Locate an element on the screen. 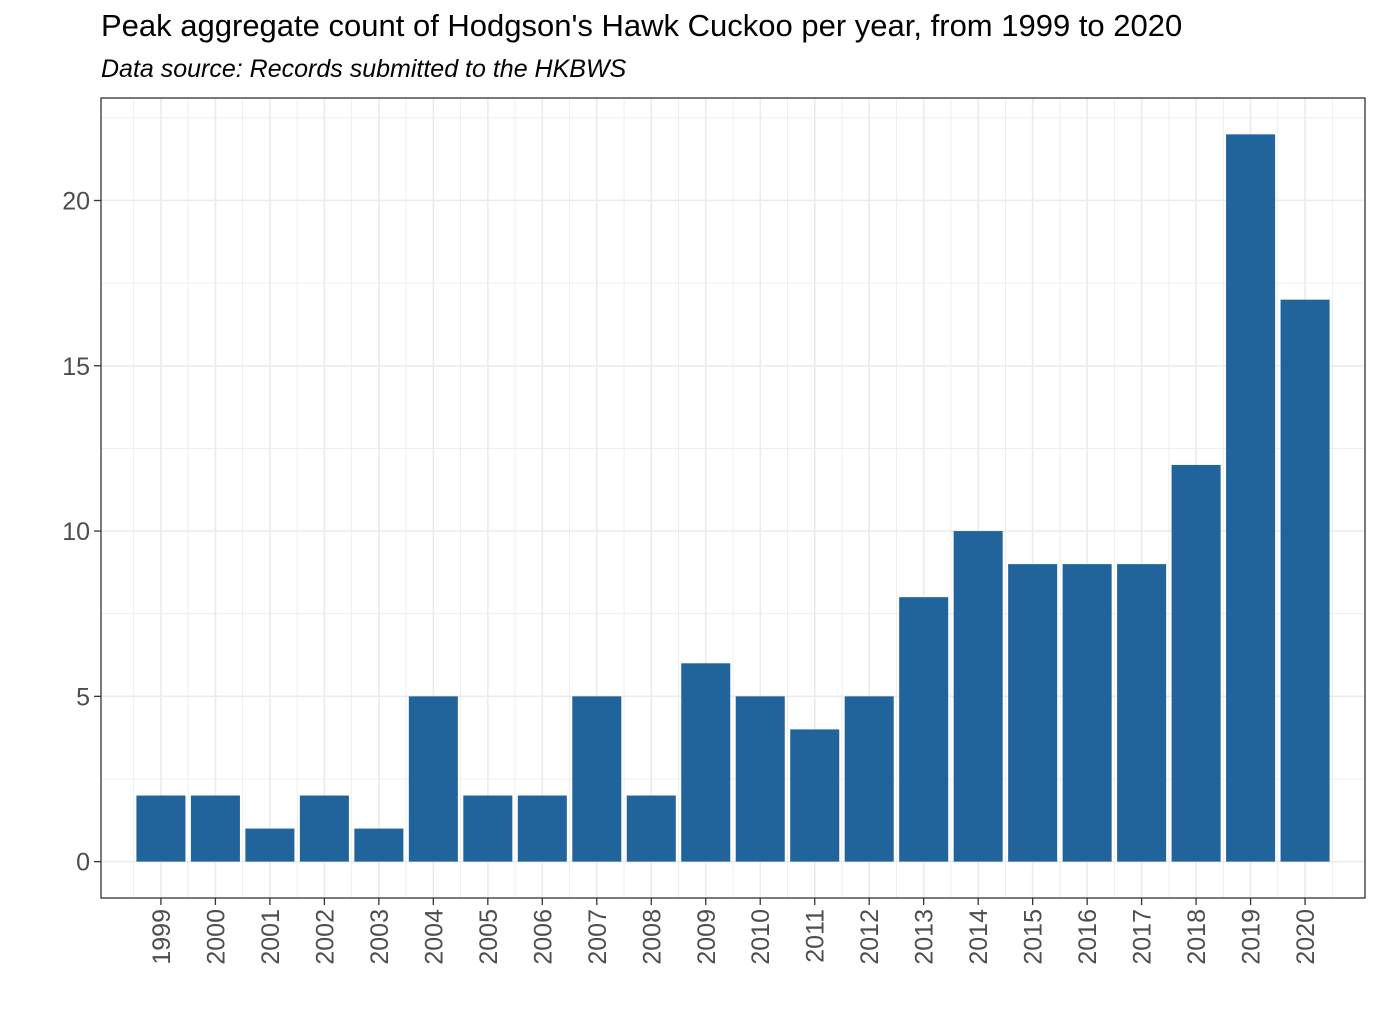 This screenshot has width=1379, height=1034. bar-2011 is located at coordinates (815, 795).